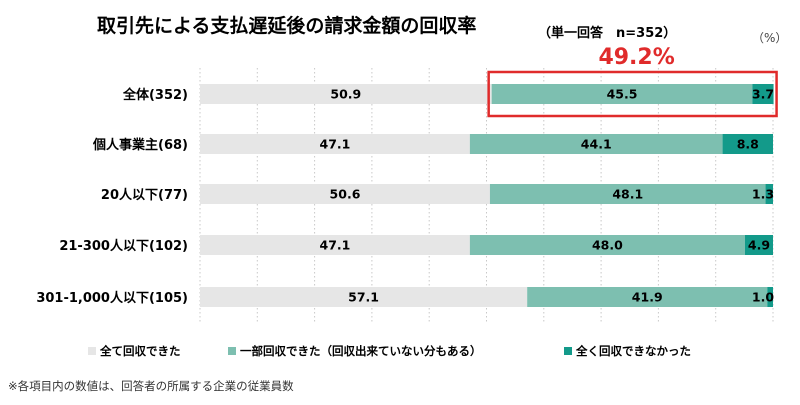  I want to click on value-label: 3.7, so click(763, 94).